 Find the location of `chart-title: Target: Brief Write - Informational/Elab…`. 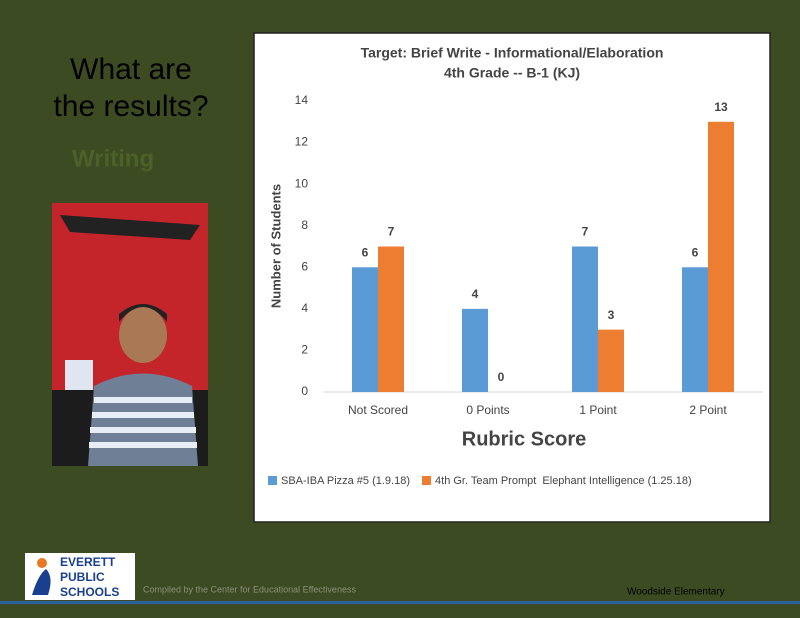

chart-title: Target: Brief Write - Informational/Elab… is located at coordinates (512, 53).